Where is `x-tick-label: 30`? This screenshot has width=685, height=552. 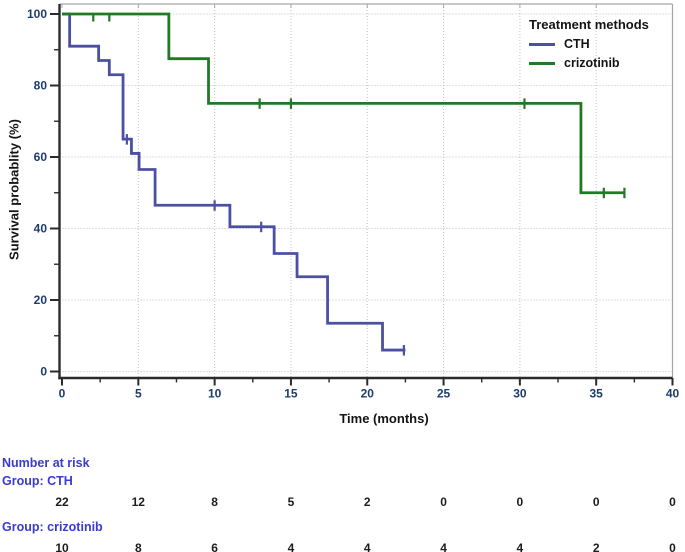
x-tick-label: 30 is located at coordinates (520, 394).